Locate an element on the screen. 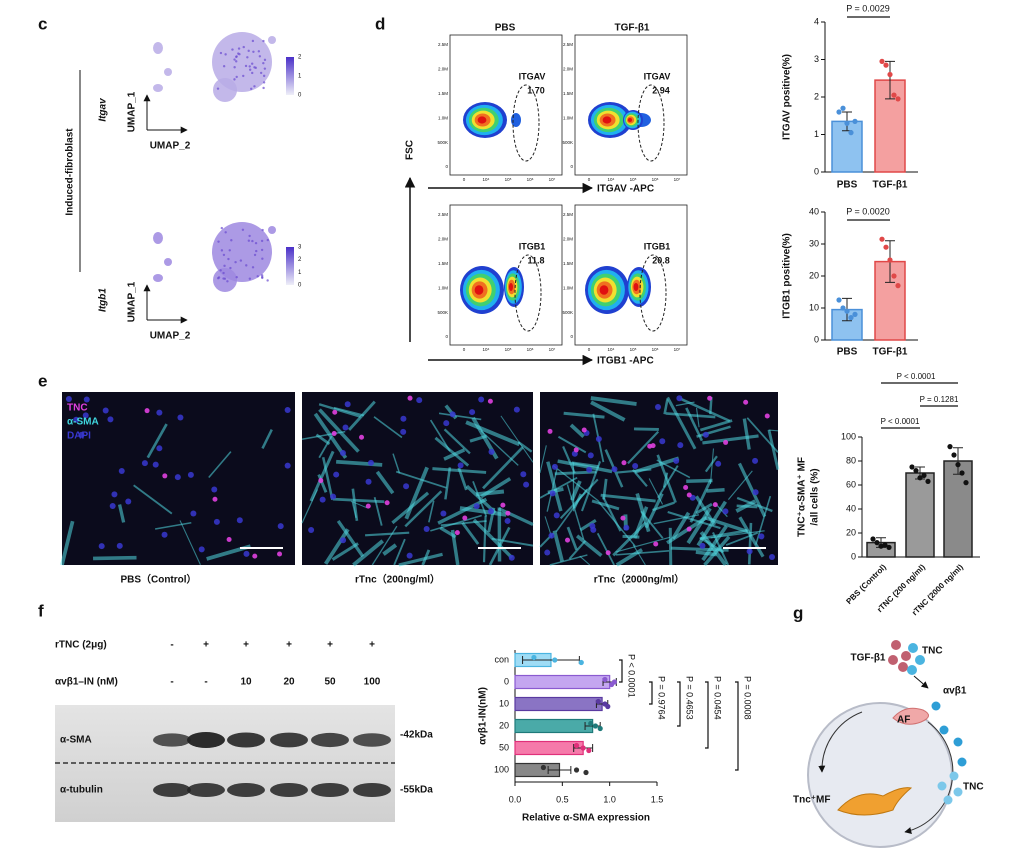 The height and width of the screenshot is (850, 1009). flow-y-tick: 0 is located at coordinates (571, 336).